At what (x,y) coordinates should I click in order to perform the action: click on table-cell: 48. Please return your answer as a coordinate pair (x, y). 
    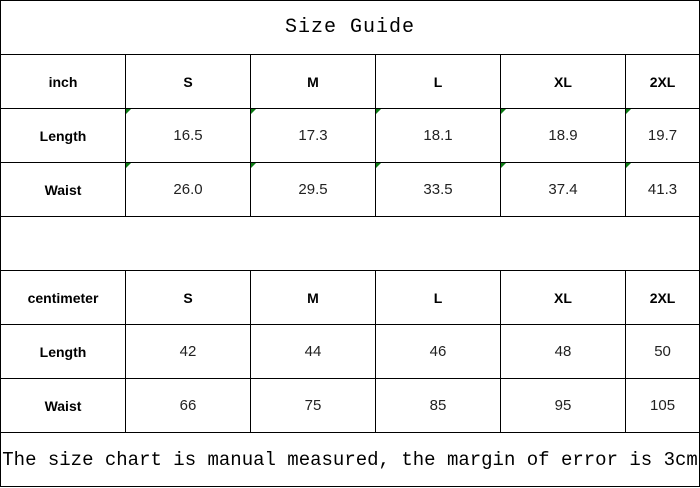
    Looking at the image, I should click on (563, 351).